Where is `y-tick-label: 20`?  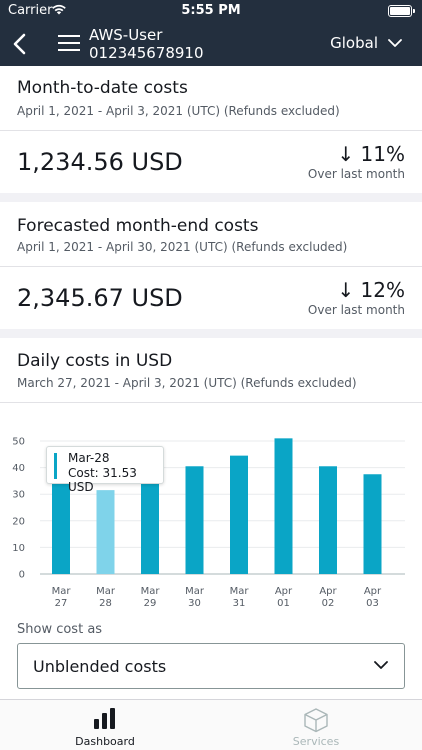
y-tick-label: 20 is located at coordinates (18, 521).